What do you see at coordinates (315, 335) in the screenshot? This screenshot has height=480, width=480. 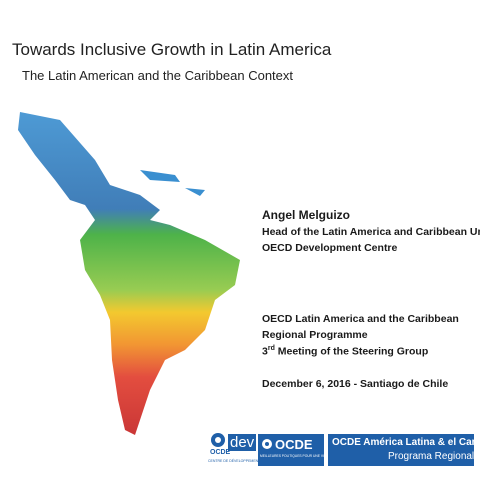 I see `event-line: Regional Programme` at bounding box center [315, 335].